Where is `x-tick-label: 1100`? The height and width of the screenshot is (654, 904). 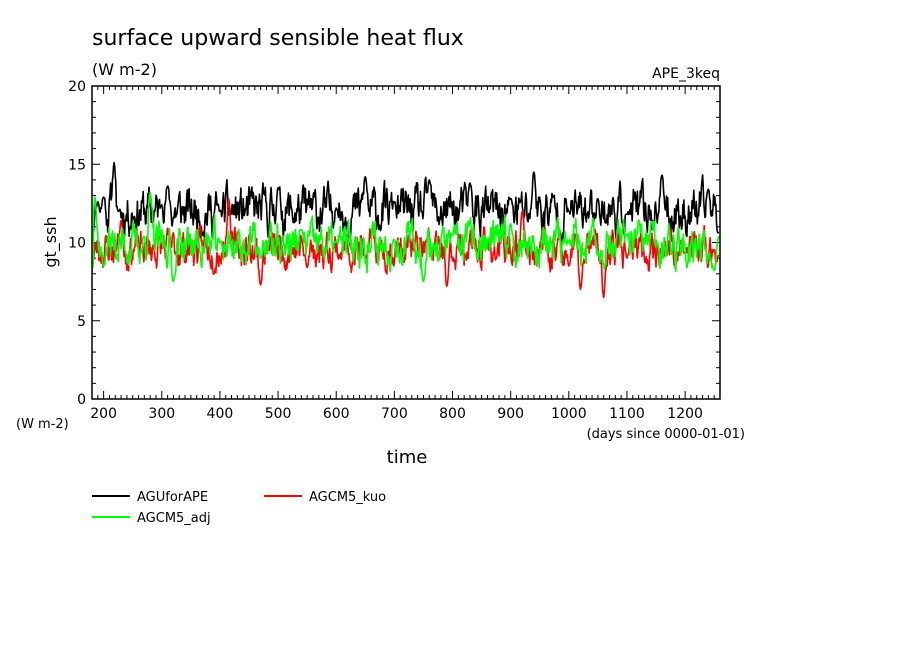 x-tick-label: 1100 is located at coordinates (627, 414).